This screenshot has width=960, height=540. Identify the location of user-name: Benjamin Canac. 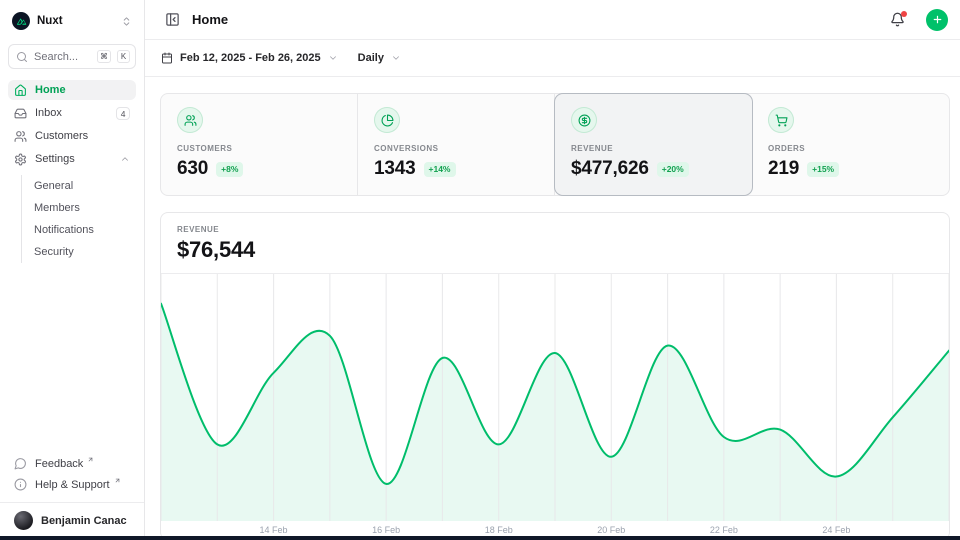
(84, 520).